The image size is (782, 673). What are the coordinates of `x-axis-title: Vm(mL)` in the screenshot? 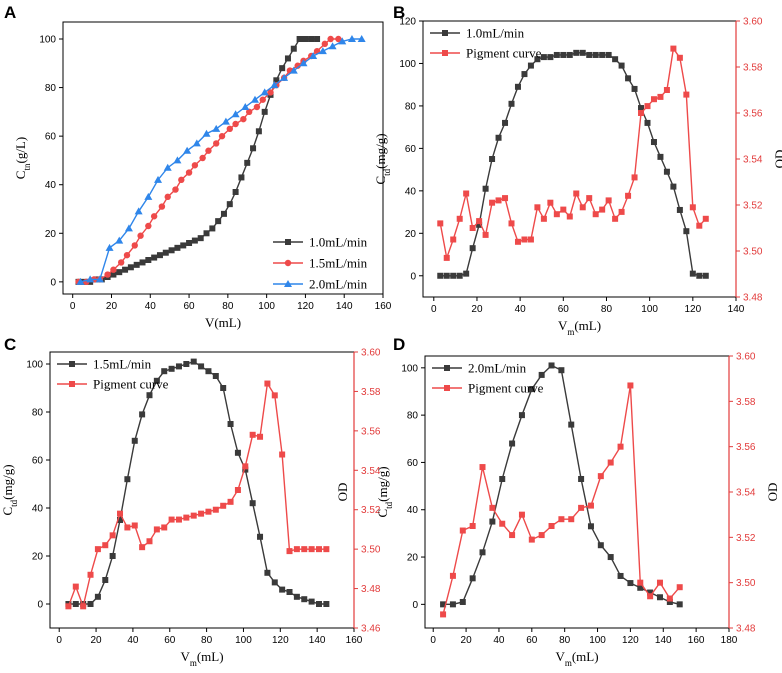 It's located at (576, 658).